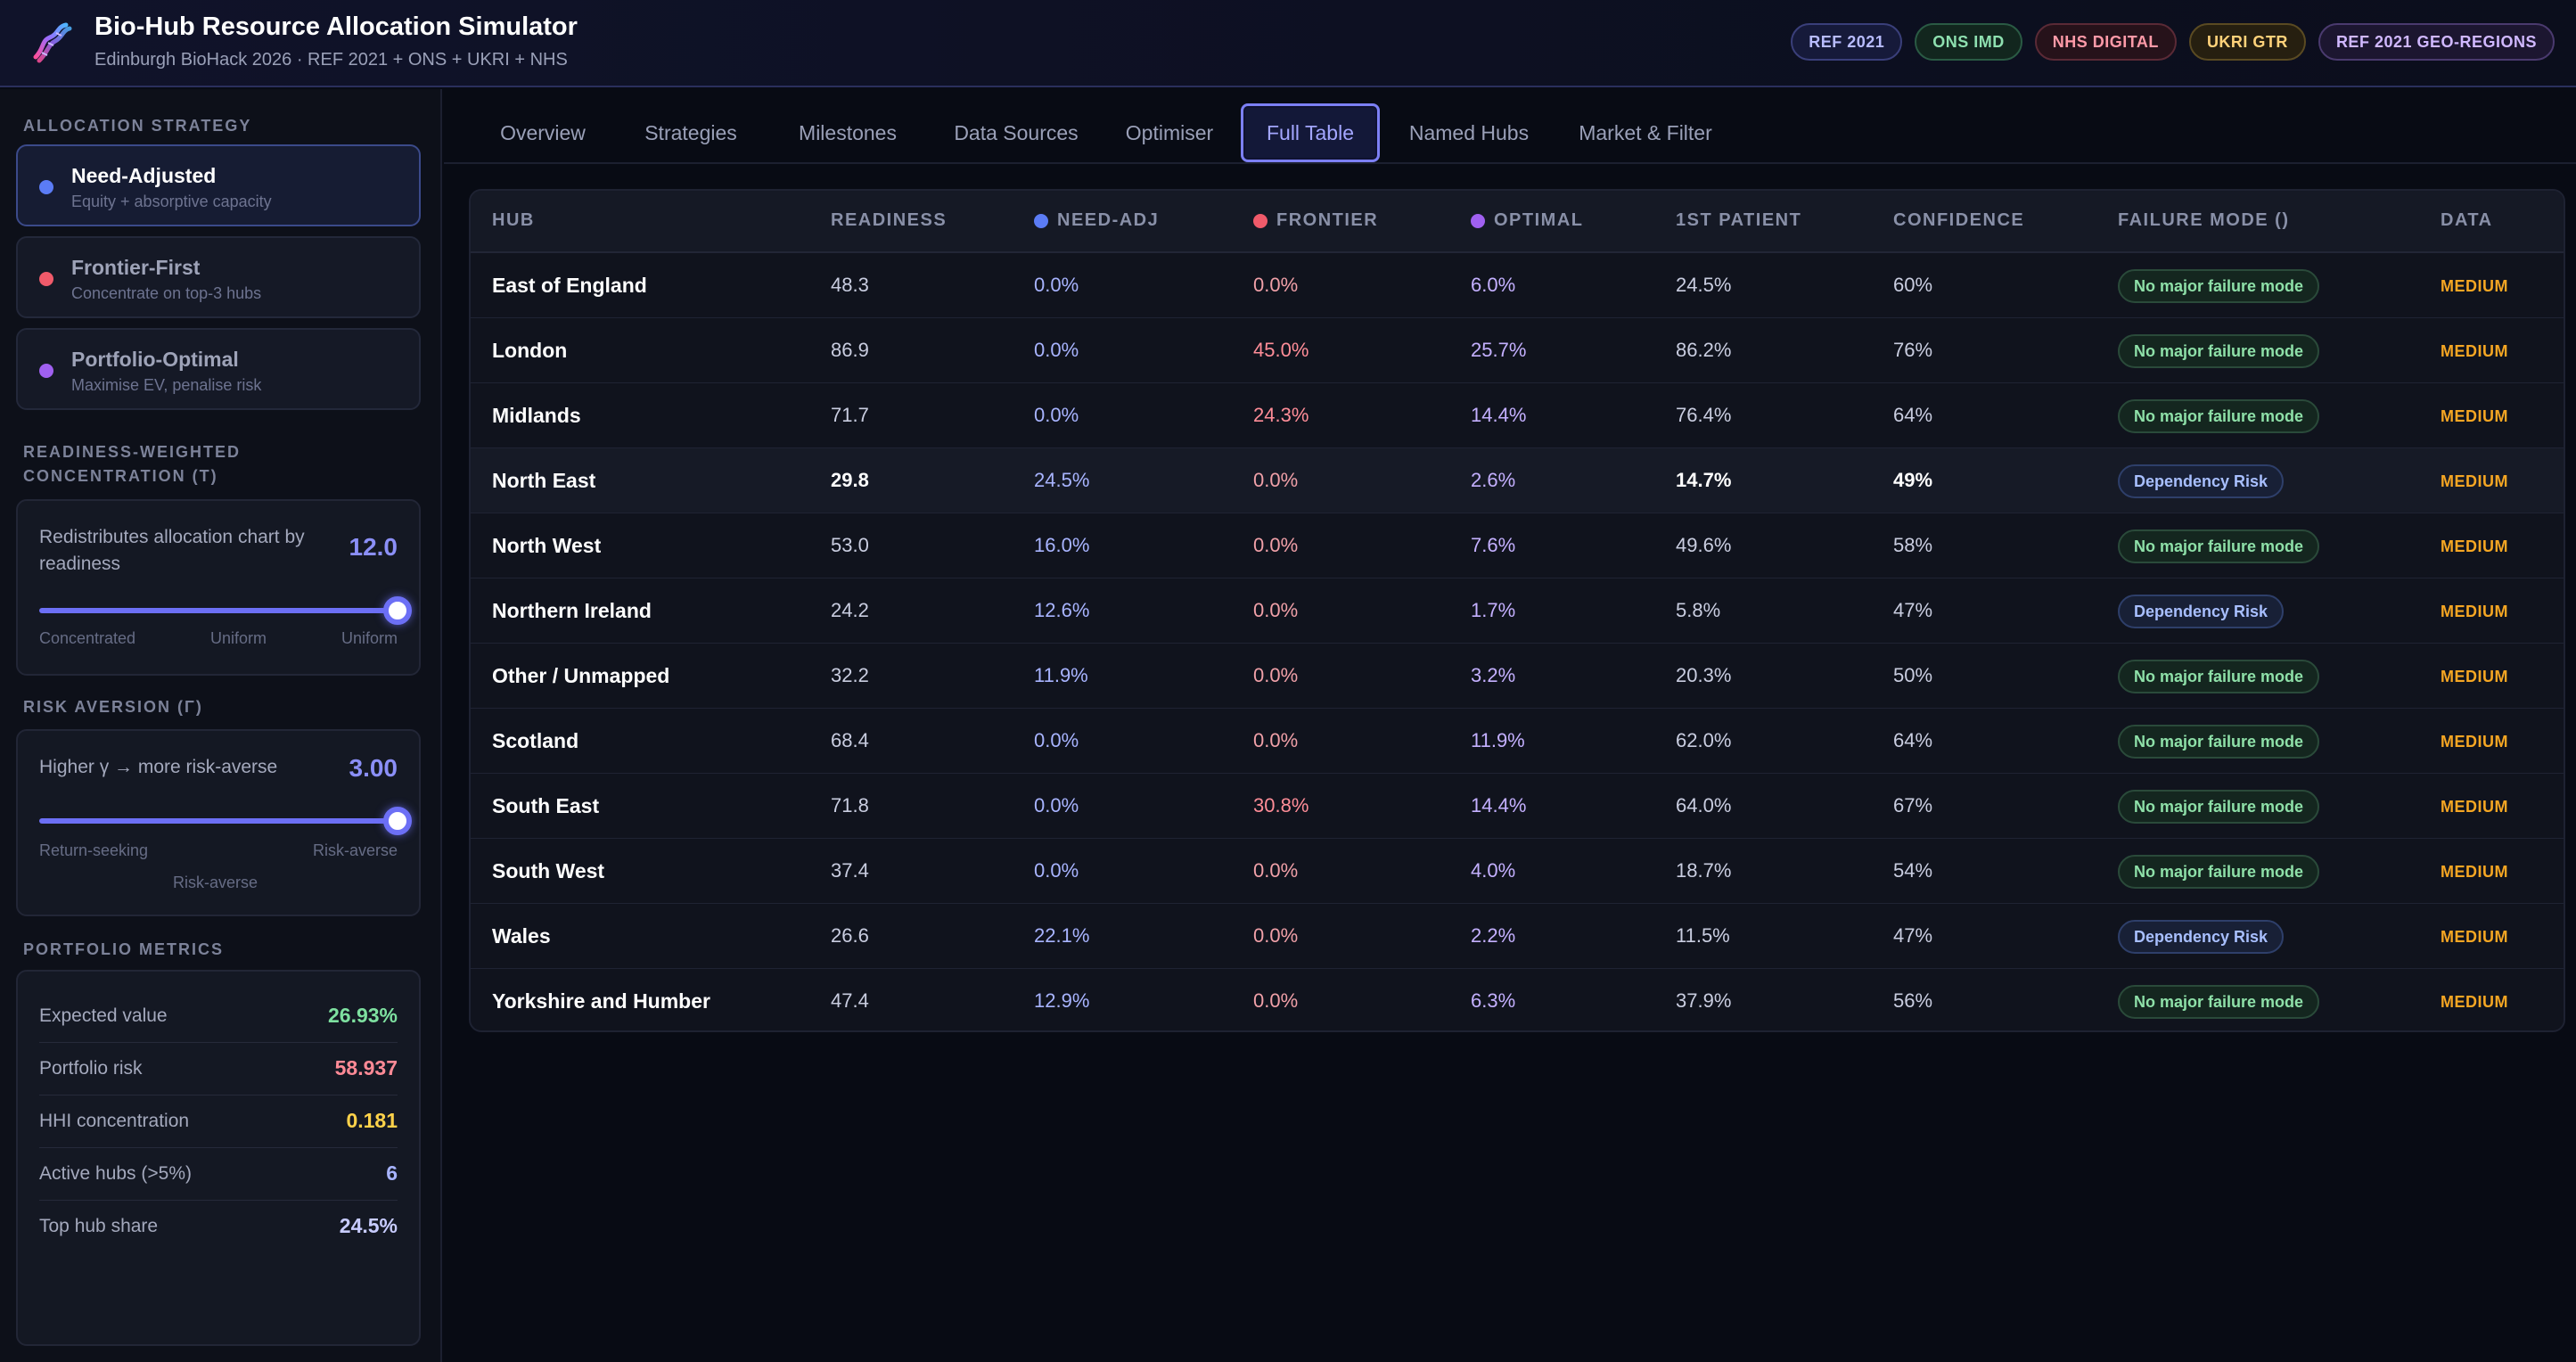 This screenshot has height=1362, width=2576. Describe the element at coordinates (850, 1000) in the screenshot. I see `readiness-value: 47.4` at that location.